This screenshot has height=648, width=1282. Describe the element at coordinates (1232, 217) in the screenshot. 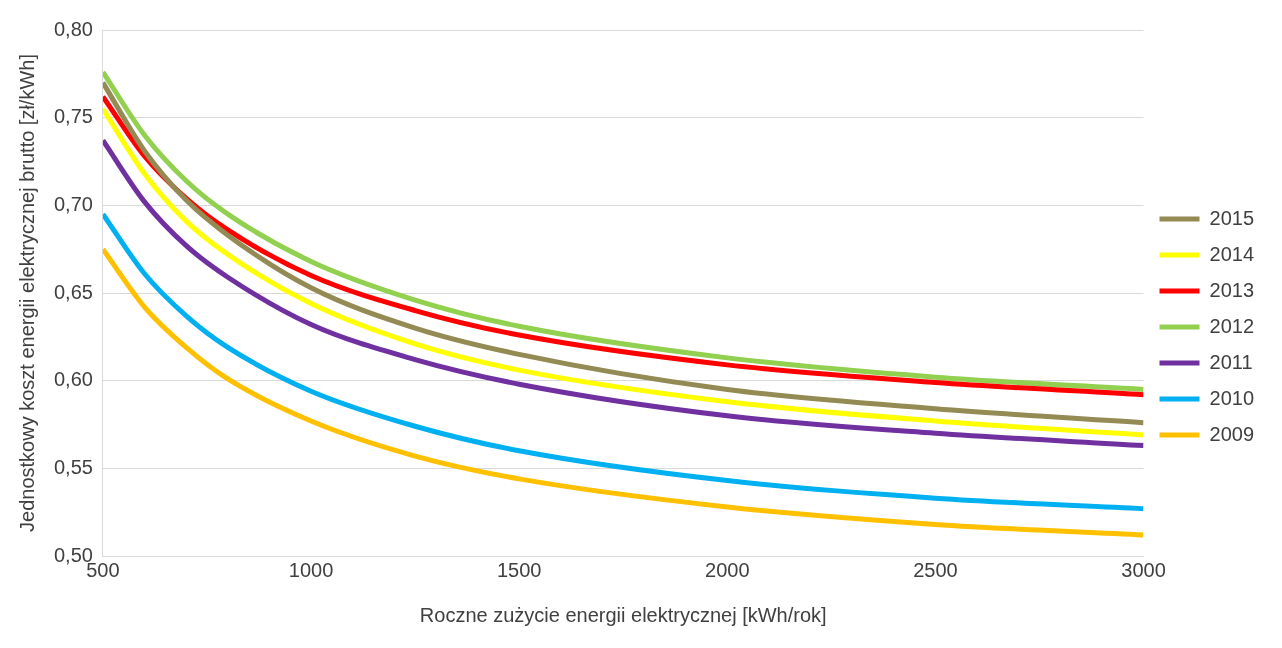

I see `legend-label: 2015` at that location.